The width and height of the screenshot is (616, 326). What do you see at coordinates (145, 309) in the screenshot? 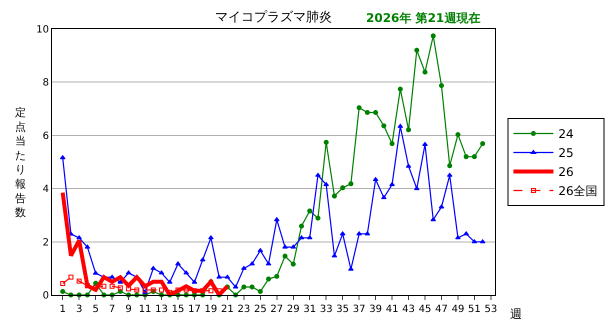
I see `x-tick-label: 11` at bounding box center [145, 309].